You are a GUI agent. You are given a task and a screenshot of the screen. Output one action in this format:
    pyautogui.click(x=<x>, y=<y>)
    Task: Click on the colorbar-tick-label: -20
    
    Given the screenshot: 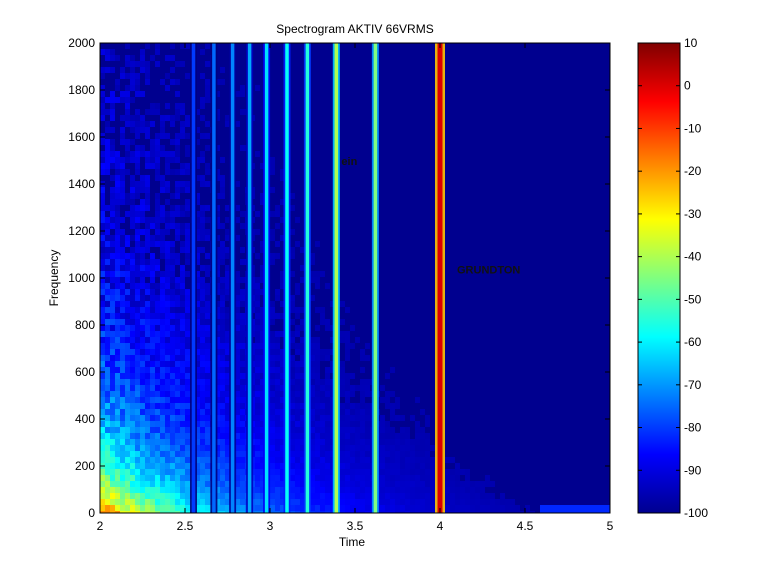 What is the action you would take?
    pyautogui.click(x=693, y=171)
    